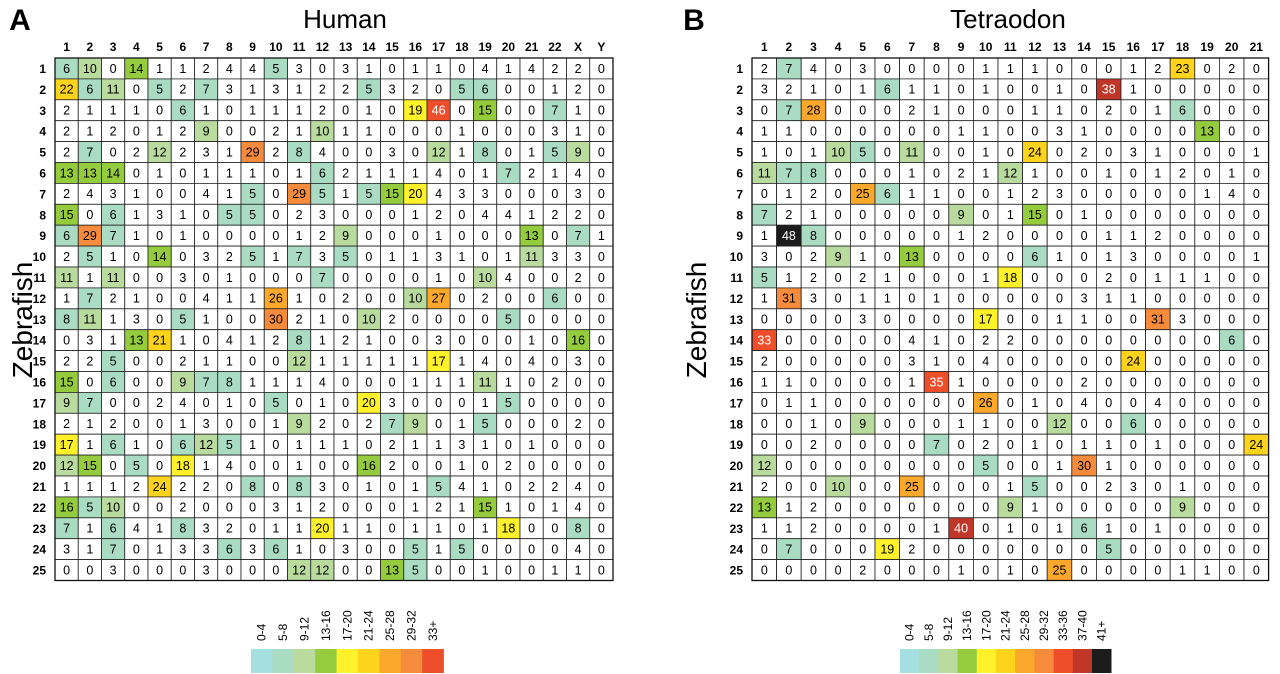 This screenshot has height=674, width=1280. Describe the element at coordinates (462, 47) in the screenshot. I see `column-label: 18` at that location.